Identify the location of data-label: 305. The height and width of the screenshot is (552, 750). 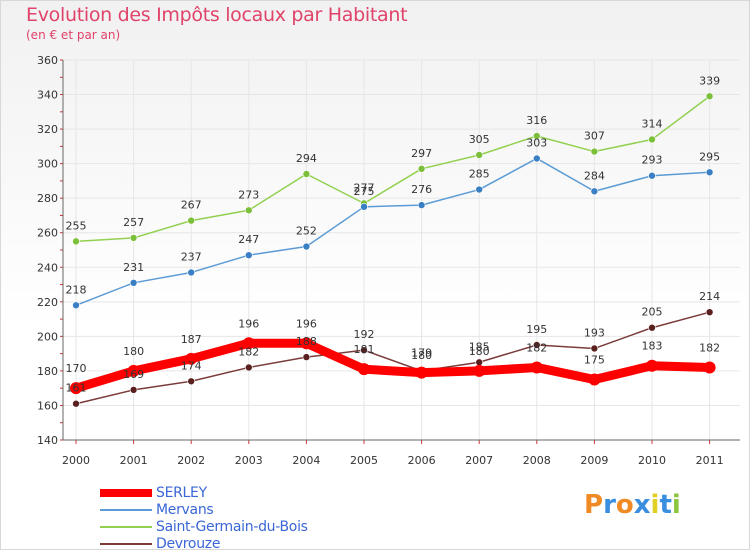
(479, 139).